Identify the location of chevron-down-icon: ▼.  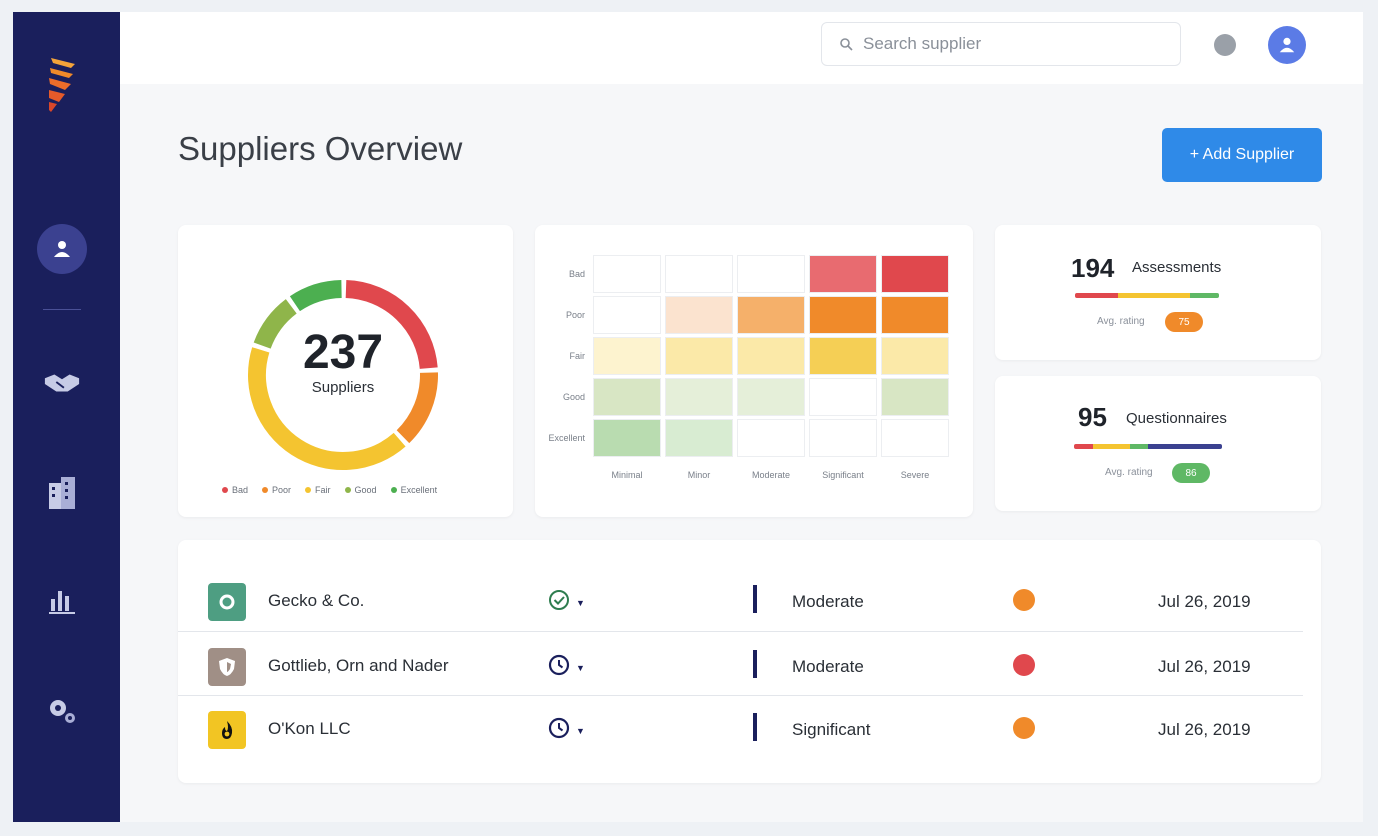
(580, 730).